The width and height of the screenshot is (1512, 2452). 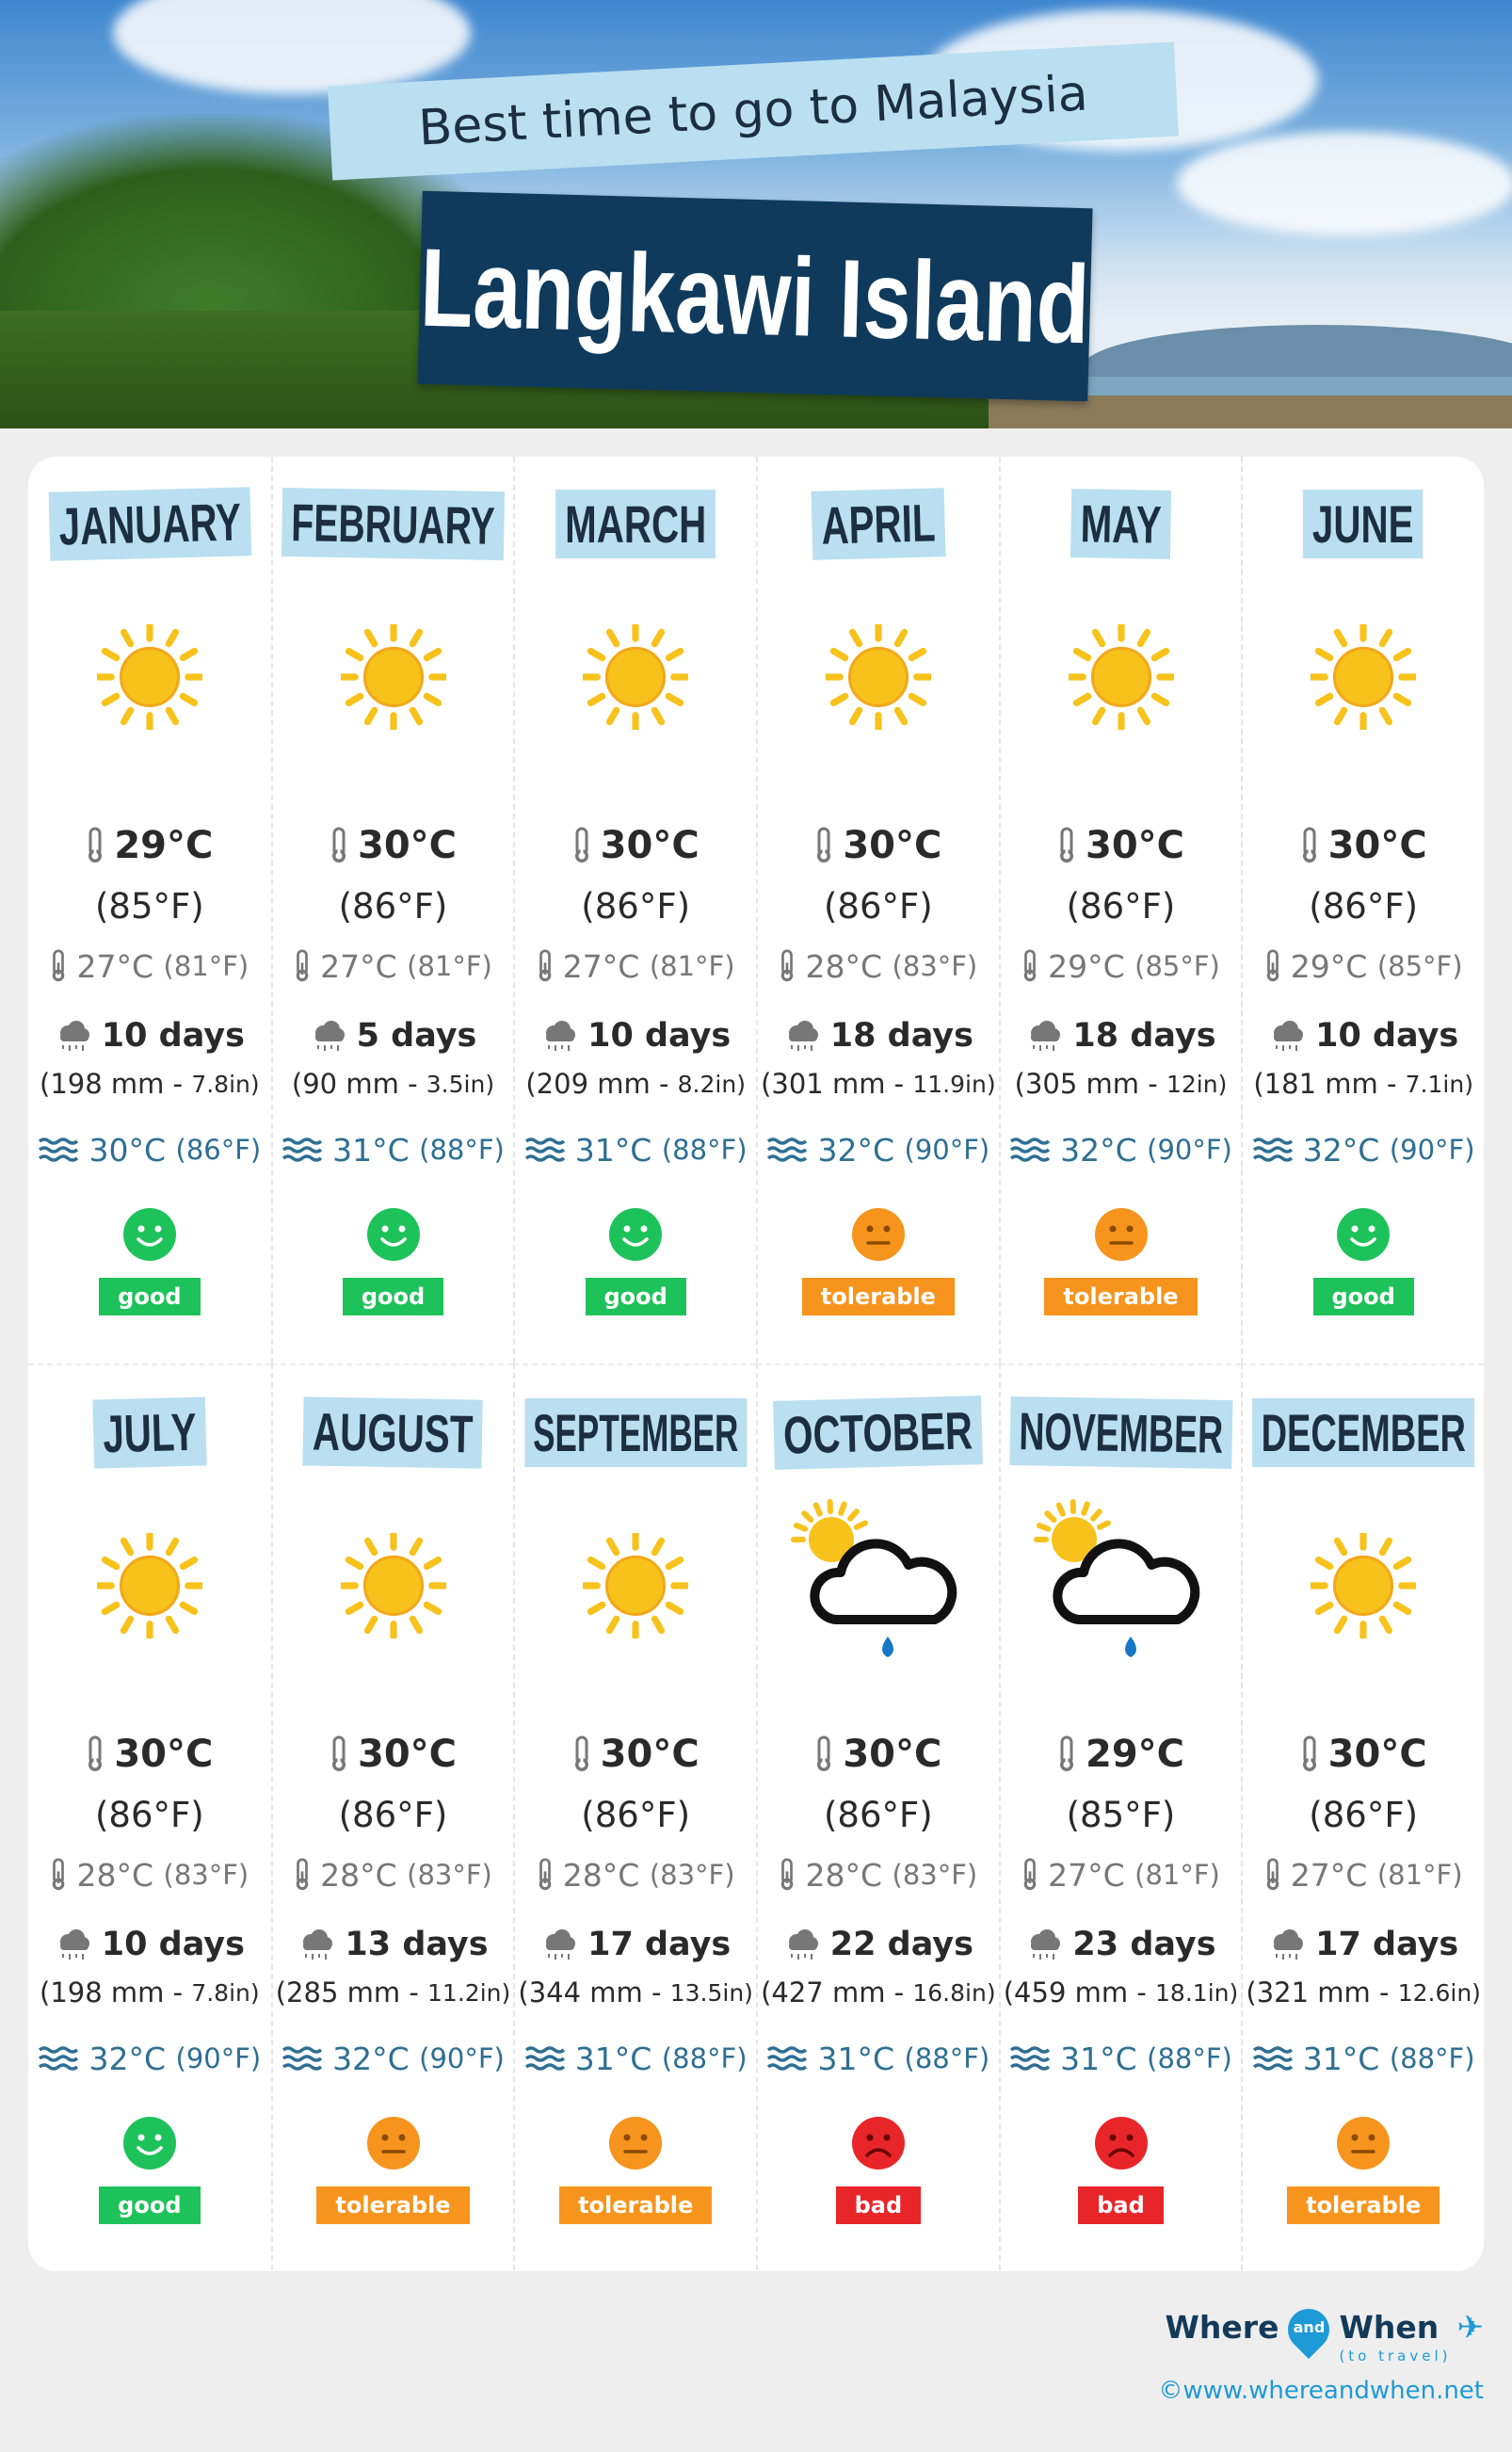 I want to click on rain-mm: (321 mm -, so click(x=1322, y=1992).